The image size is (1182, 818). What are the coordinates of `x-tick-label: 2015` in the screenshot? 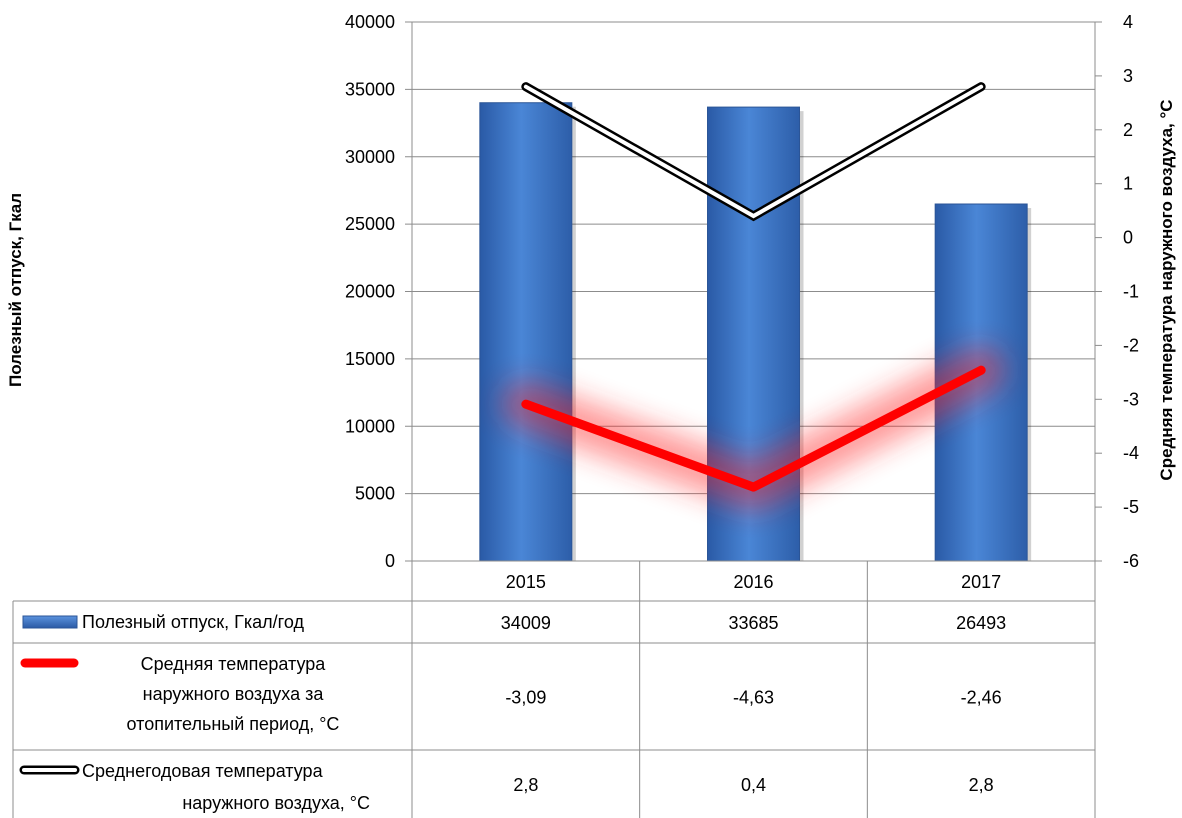 It's located at (526, 582).